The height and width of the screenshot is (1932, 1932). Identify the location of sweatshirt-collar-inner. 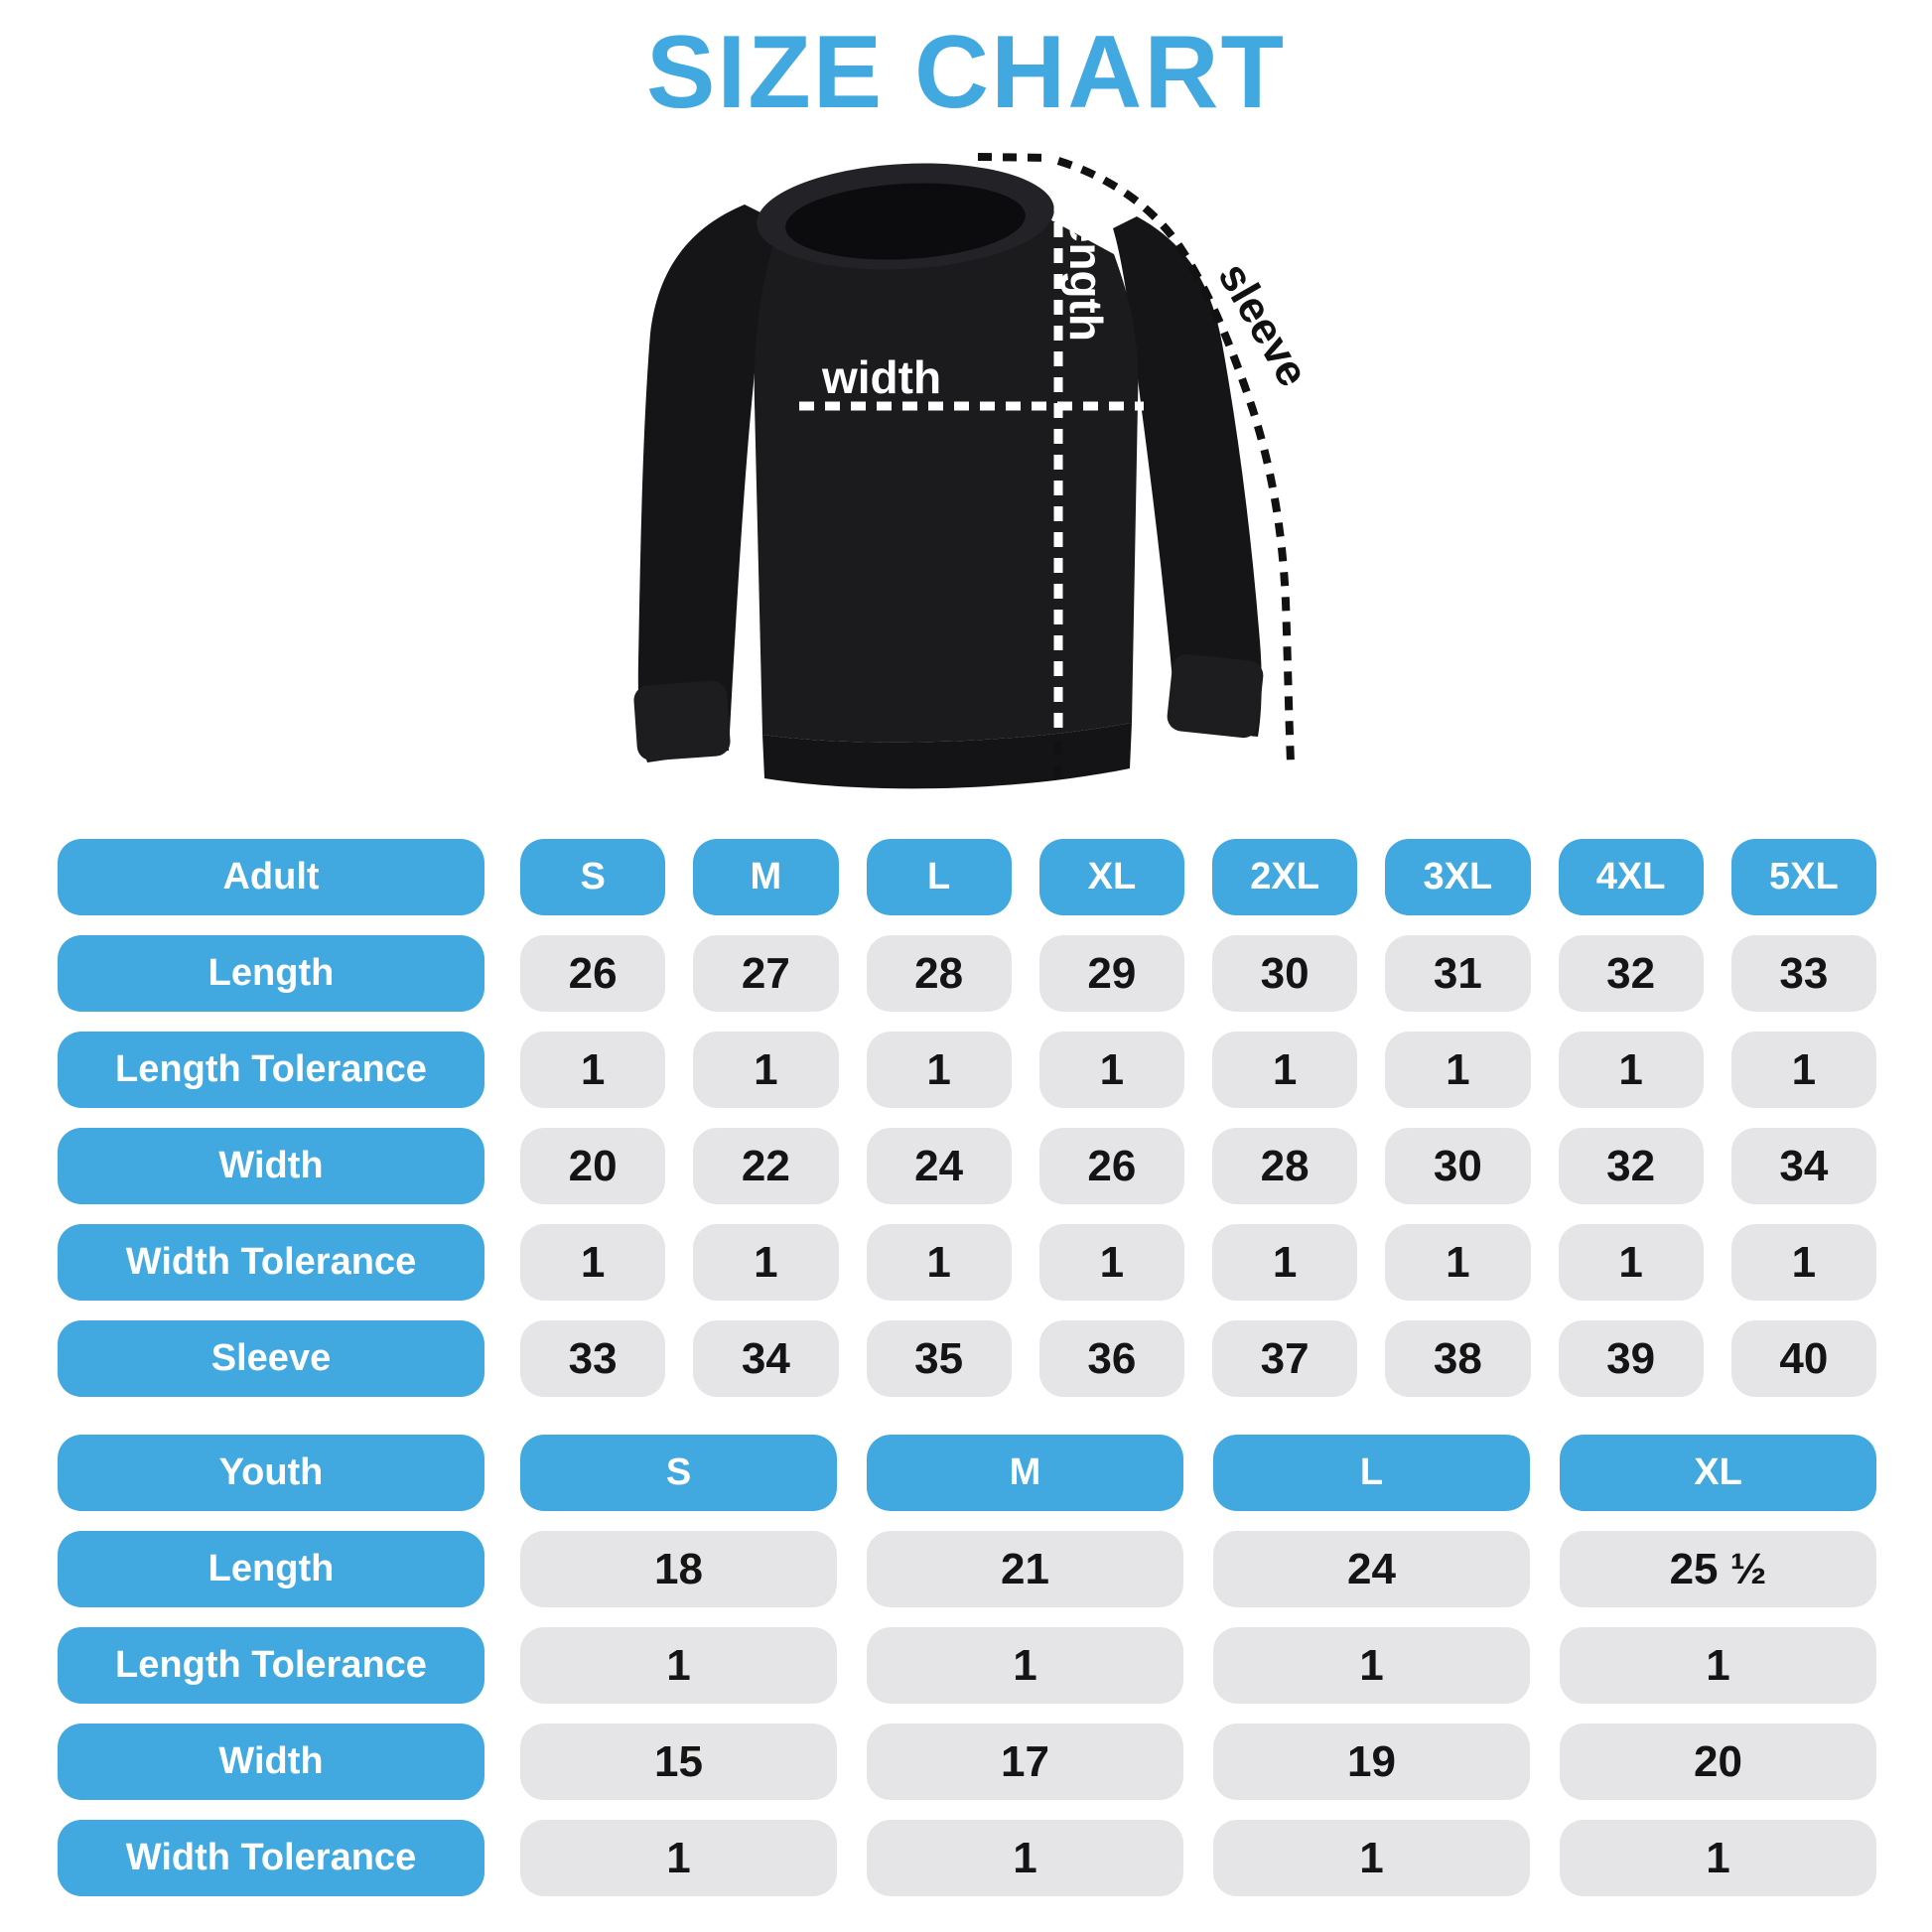
(906, 222).